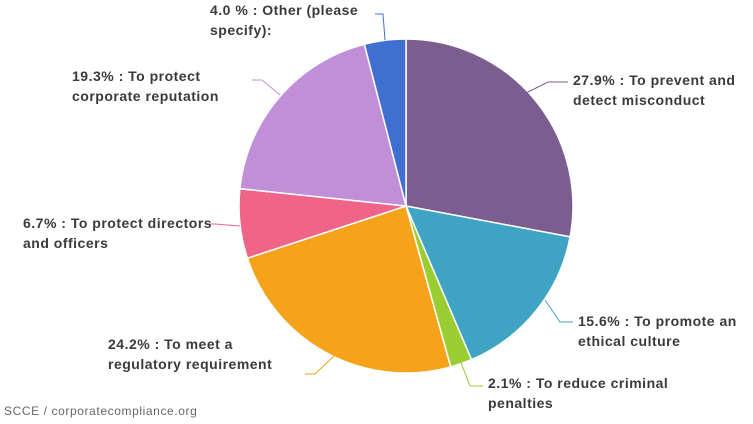 Image resolution: width=753 pixels, height=424 pixels. Describe the element at coordinates (578, 393) in the screenshot. I see `slice-label: 2.1% : To reduce criminal penalties` at that location.